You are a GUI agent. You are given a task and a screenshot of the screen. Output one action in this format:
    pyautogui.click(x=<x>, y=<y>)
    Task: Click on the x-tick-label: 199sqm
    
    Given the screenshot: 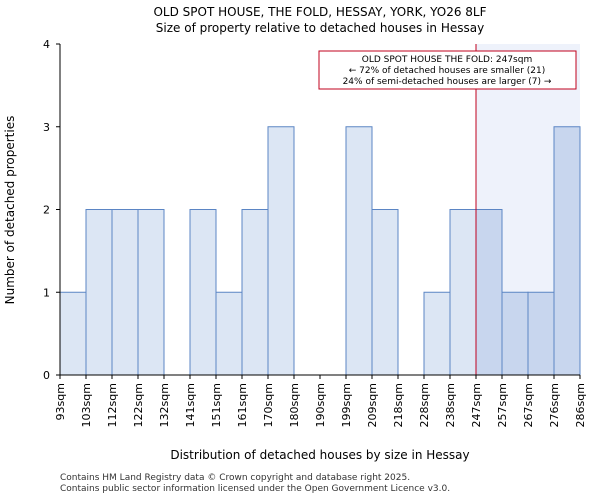 What is the action you would take?
    pyautogui.click(x=346, y=405)
    